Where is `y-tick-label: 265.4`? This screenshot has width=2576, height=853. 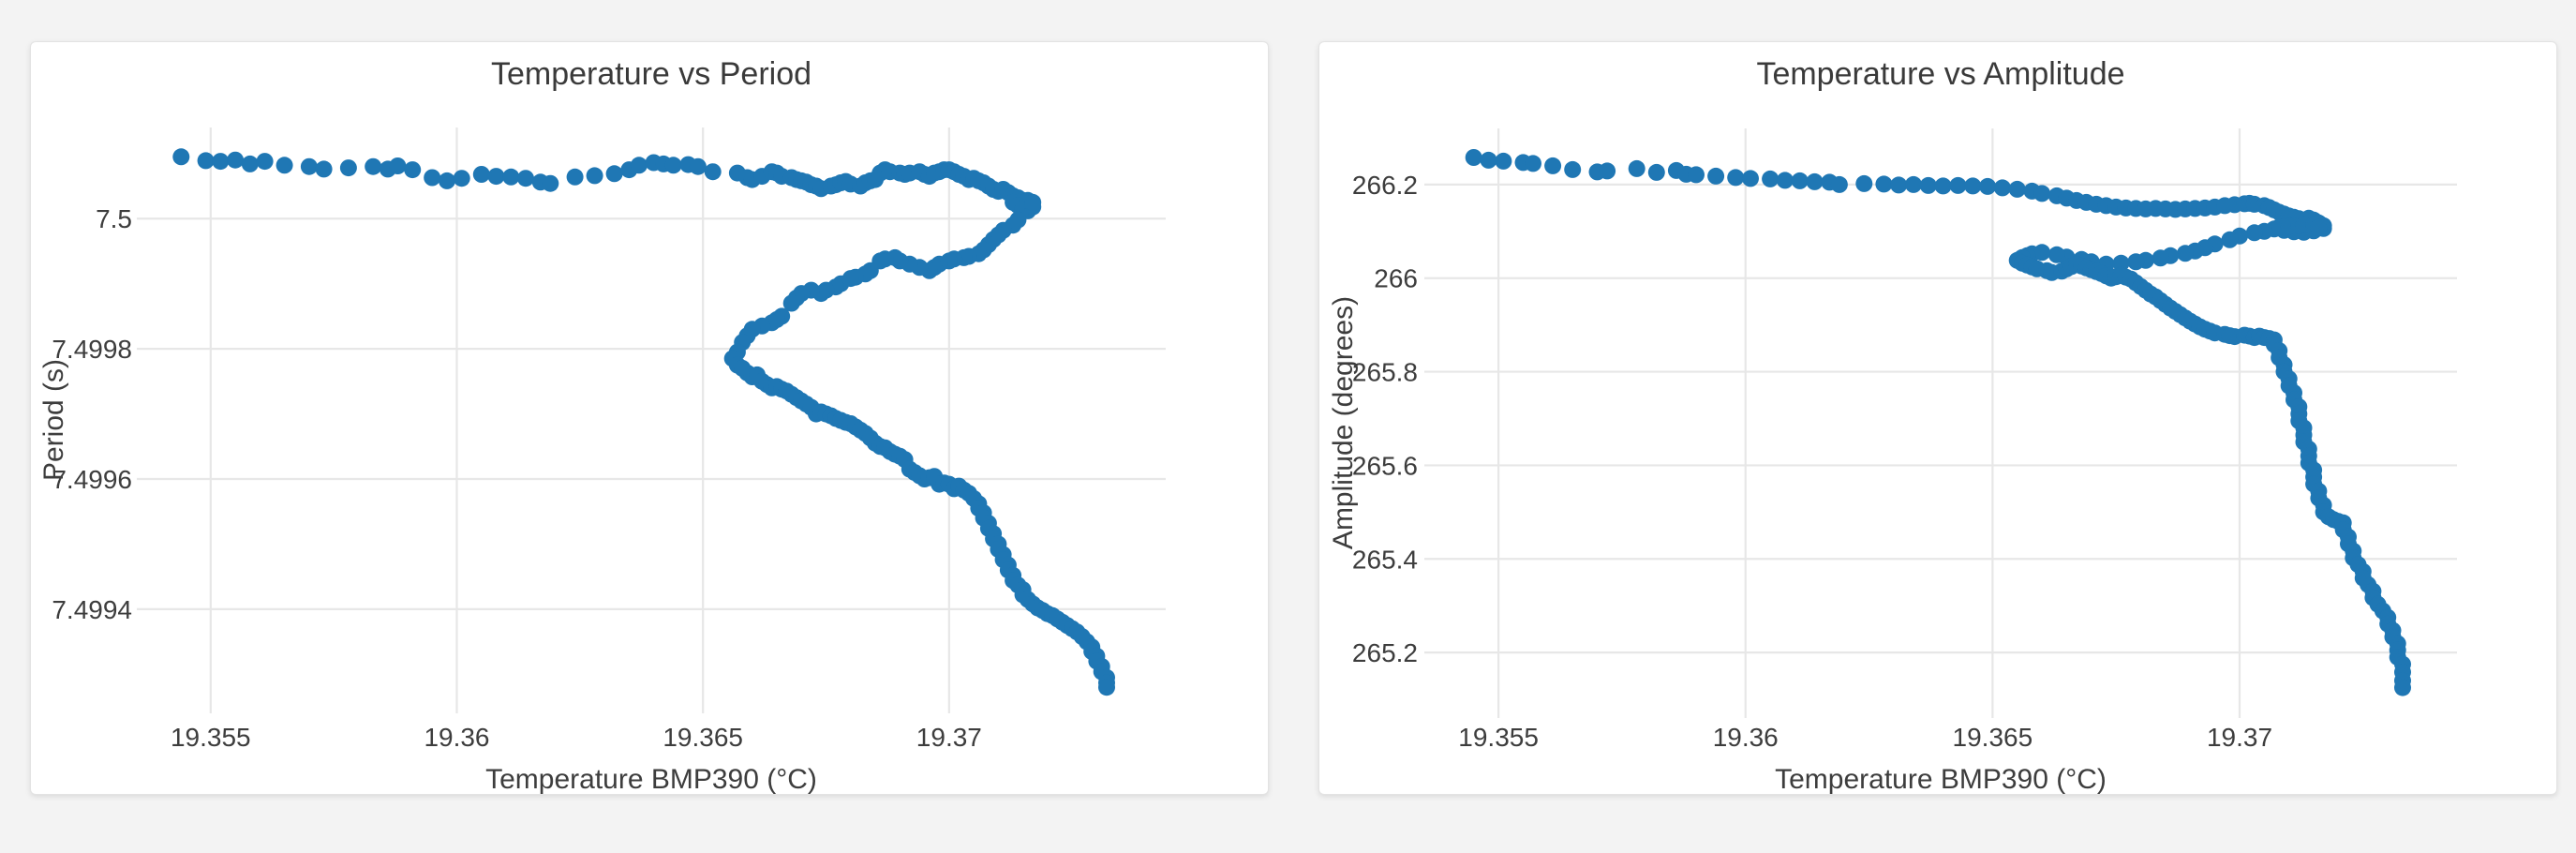
y-tick-label: 265.4 is located at coordinates (1385, 559).